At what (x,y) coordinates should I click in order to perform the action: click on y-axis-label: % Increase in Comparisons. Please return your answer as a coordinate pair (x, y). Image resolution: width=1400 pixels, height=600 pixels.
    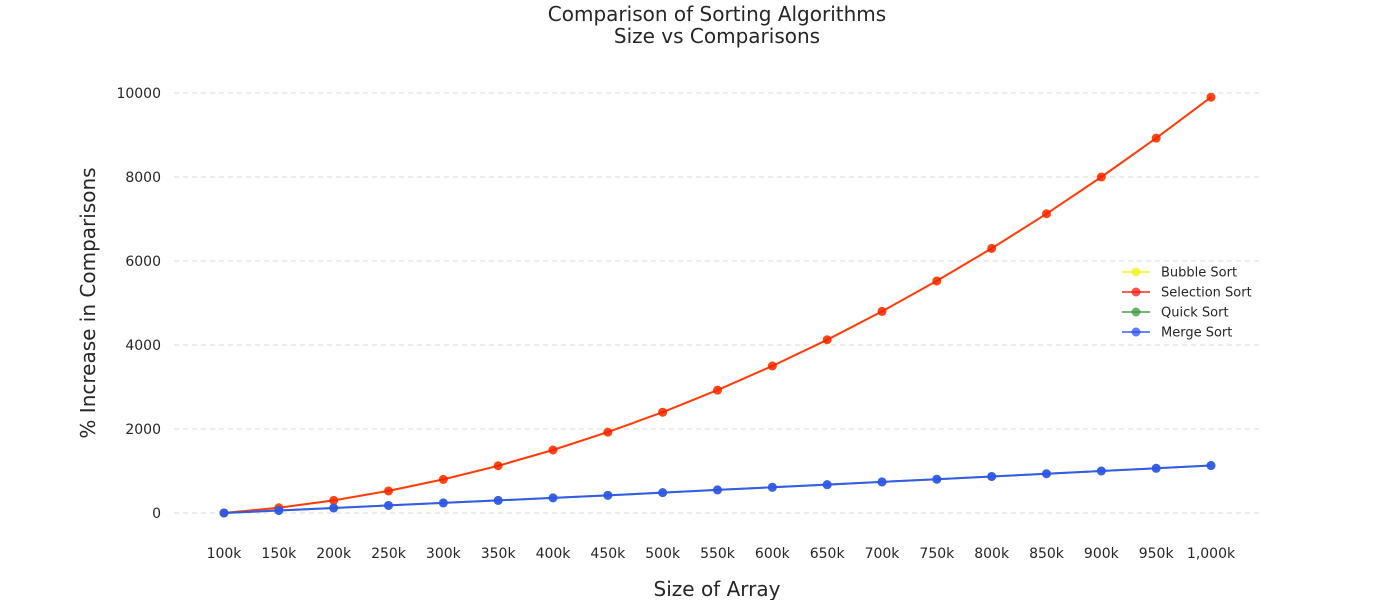
    Looking at the image, I should click on (88, 302).